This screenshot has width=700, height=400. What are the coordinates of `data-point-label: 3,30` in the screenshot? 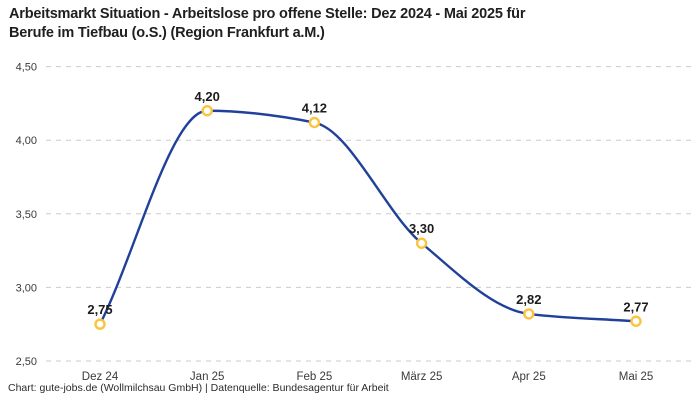 It's located at (421, 228).